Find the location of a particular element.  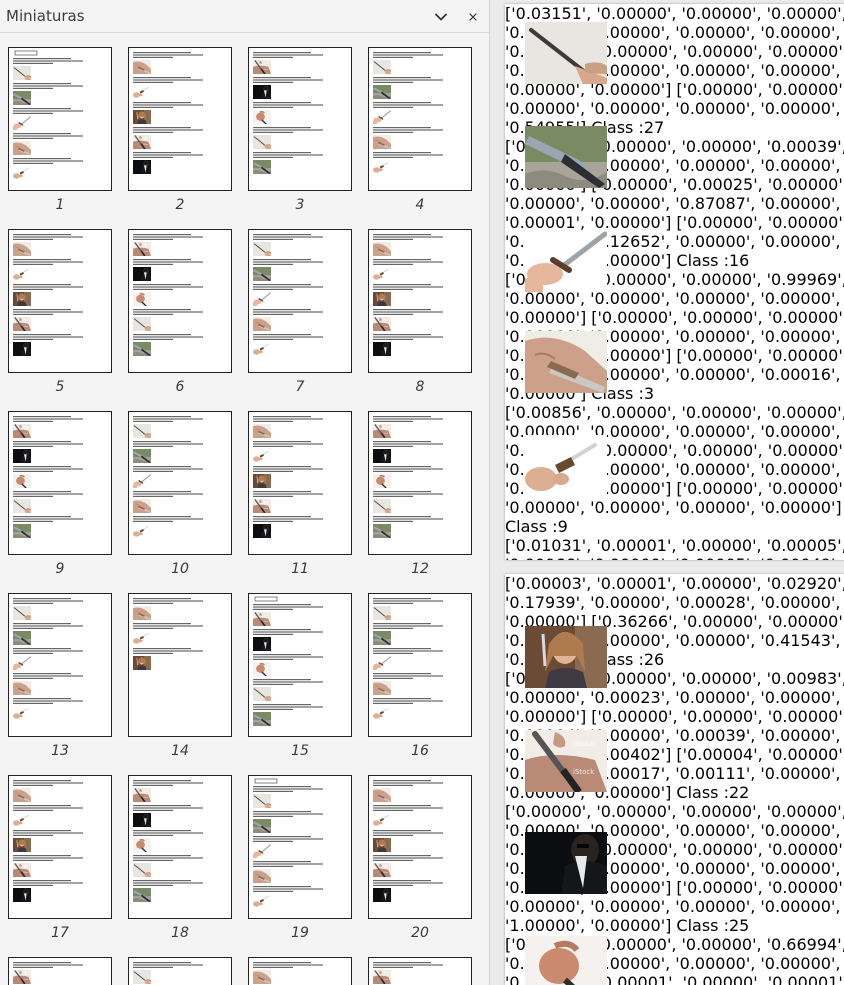

page-thumbnail: iStock iStock 12 is located at coordinates (420, 499).